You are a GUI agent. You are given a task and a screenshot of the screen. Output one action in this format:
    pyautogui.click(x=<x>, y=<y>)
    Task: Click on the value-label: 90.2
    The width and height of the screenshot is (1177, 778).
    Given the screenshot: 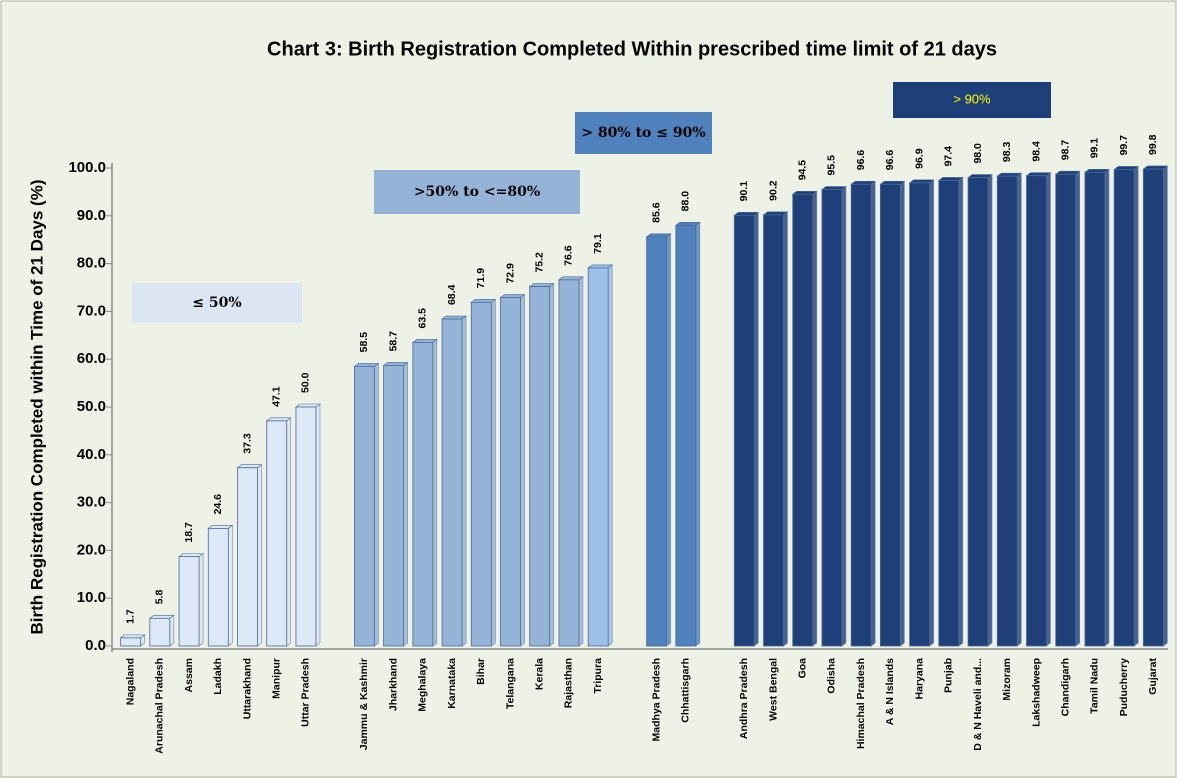 What is the action you would take?
    pyautogui.click(x=773, y=190)
    